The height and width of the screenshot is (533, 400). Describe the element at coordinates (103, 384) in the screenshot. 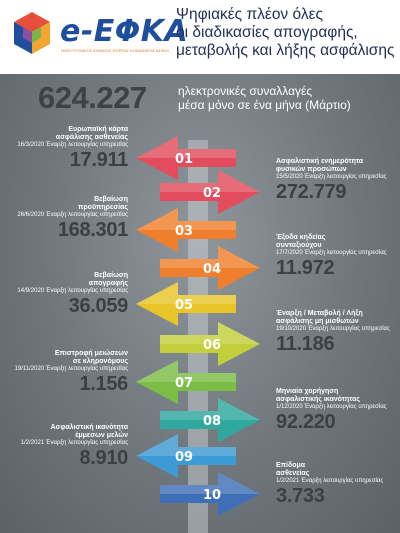

I see `item-value: 1.156` at that location.